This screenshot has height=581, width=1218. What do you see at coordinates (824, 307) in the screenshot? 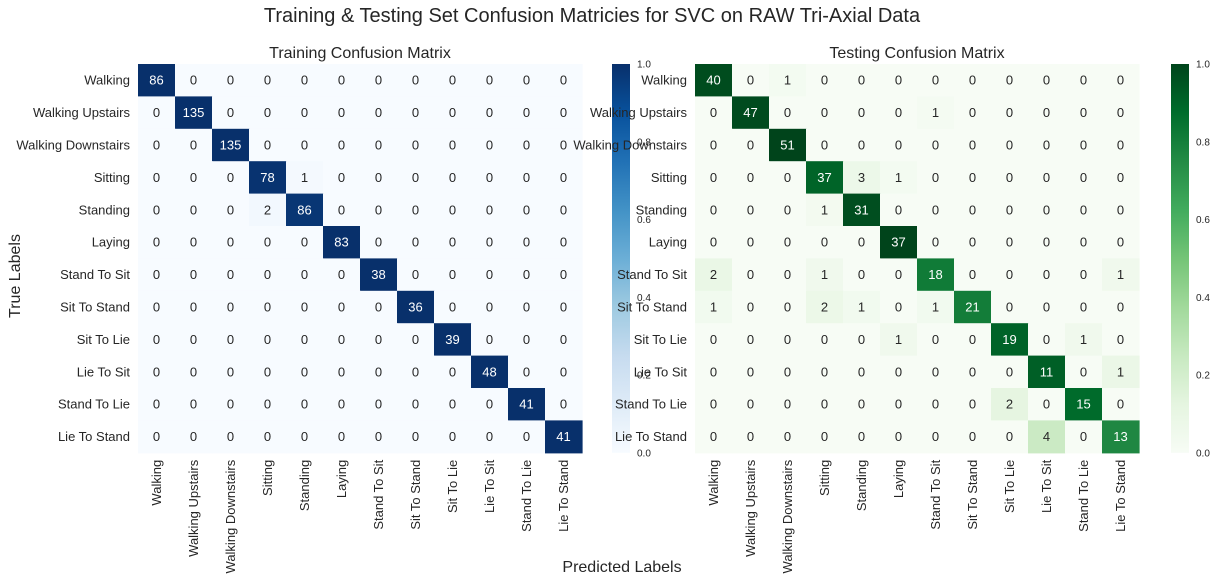
I see `test-cell-label: 2` at bounding box center [824, 307].